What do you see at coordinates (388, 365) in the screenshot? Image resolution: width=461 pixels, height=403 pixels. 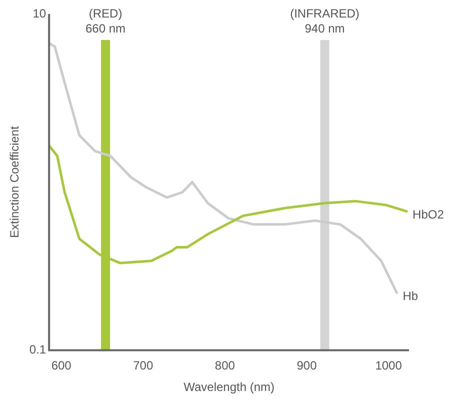 I see `x-tick-label: 1000` at bounding box center [388, 365].